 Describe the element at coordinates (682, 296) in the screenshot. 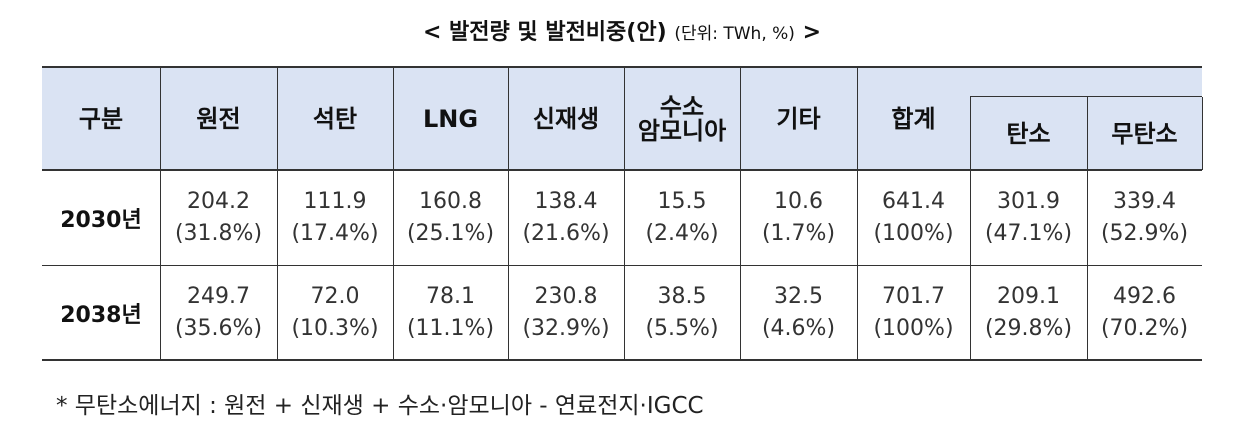

I see `value: 38.5` at that location.